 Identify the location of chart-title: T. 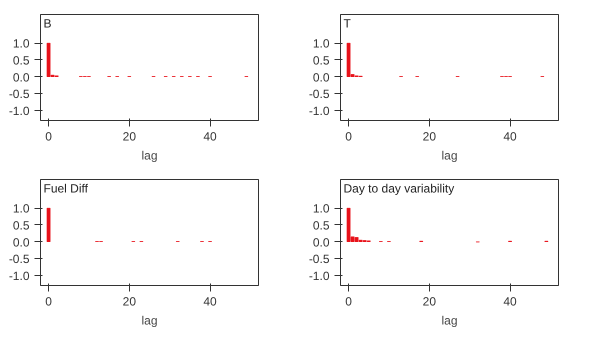
(348, 23).